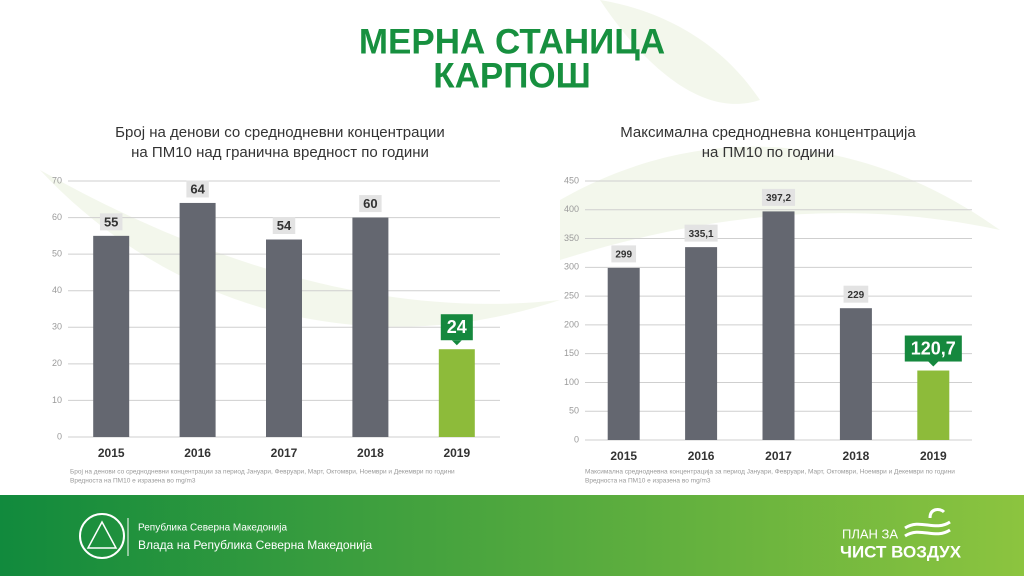 The width and height of the screenshot is (1024, 576). Describe the element at coordinates (870, 533) in the screenshot. I see `plan-label: ПЛАН ЗА` at that location.